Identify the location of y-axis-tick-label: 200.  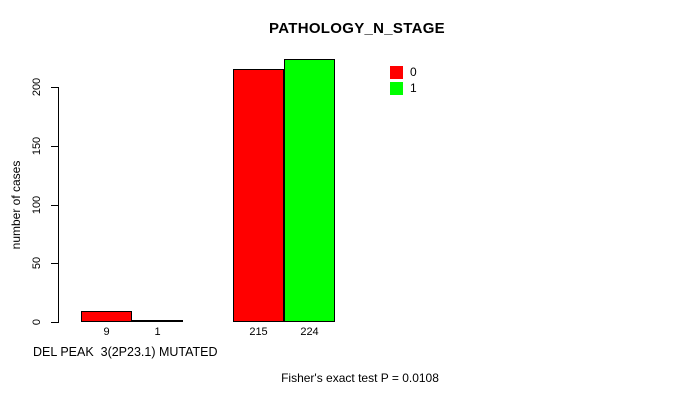
(37, 87).